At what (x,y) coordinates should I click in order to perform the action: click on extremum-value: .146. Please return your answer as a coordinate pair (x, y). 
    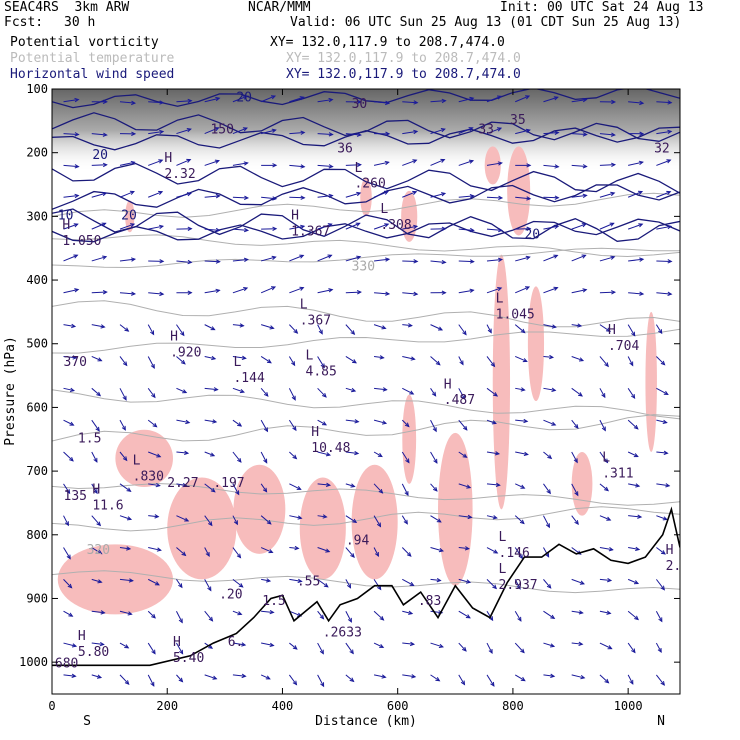
    Looking at the image, I should click on (514, 553).